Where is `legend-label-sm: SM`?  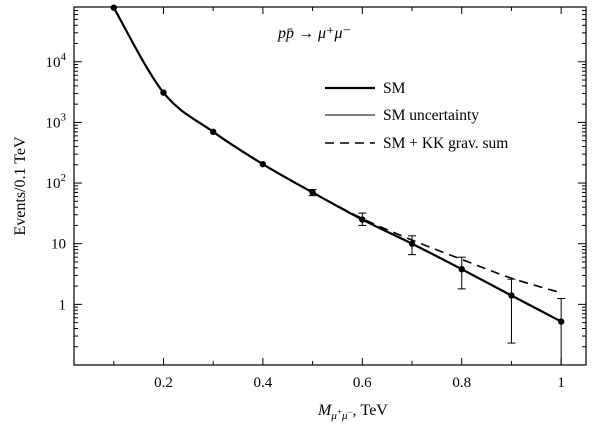
legend-label-sm: SM is located at coordinates (394, 88).